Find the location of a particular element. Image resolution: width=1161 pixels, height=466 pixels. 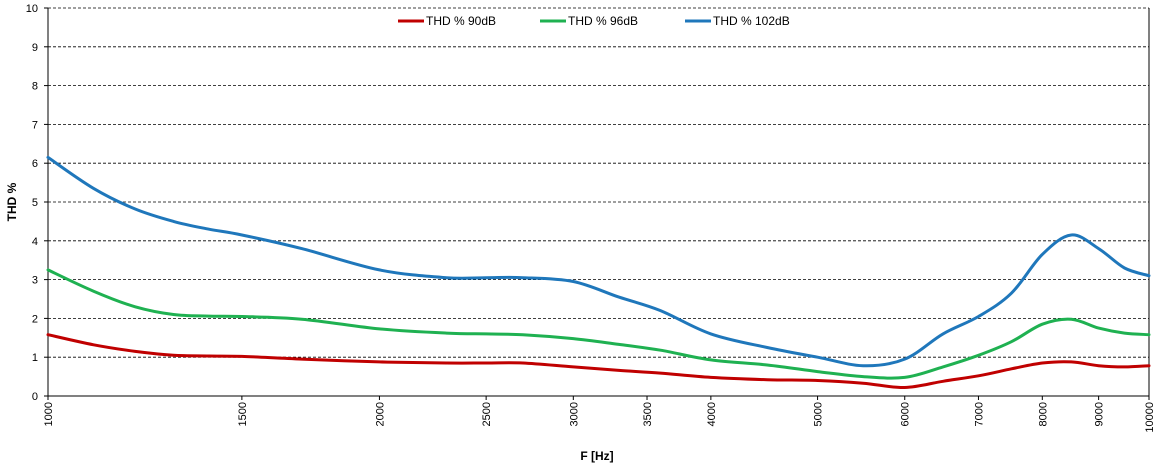

y-tick-label: 2 is located at coordinates (35, 319).